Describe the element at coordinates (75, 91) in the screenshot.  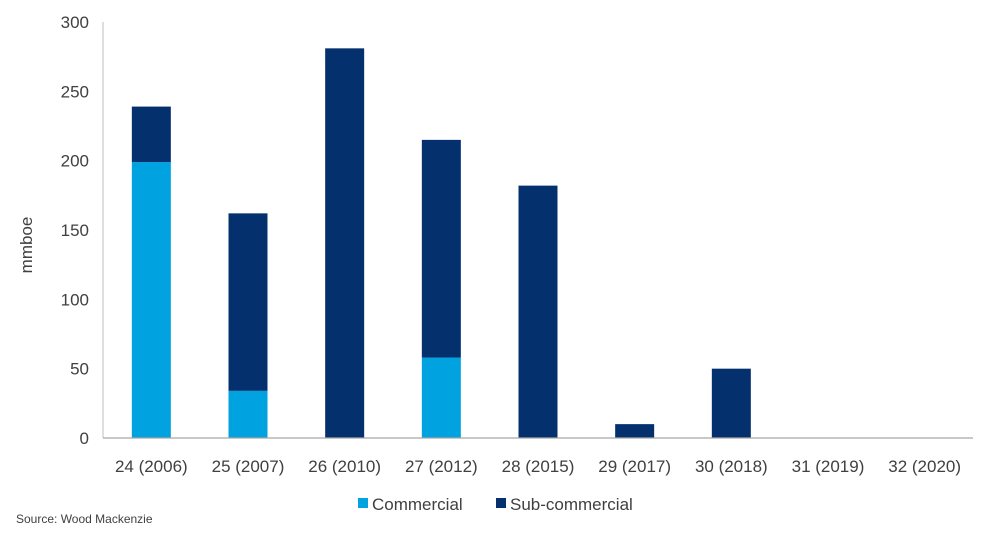
I see `y-tick-label: 250` at that location.